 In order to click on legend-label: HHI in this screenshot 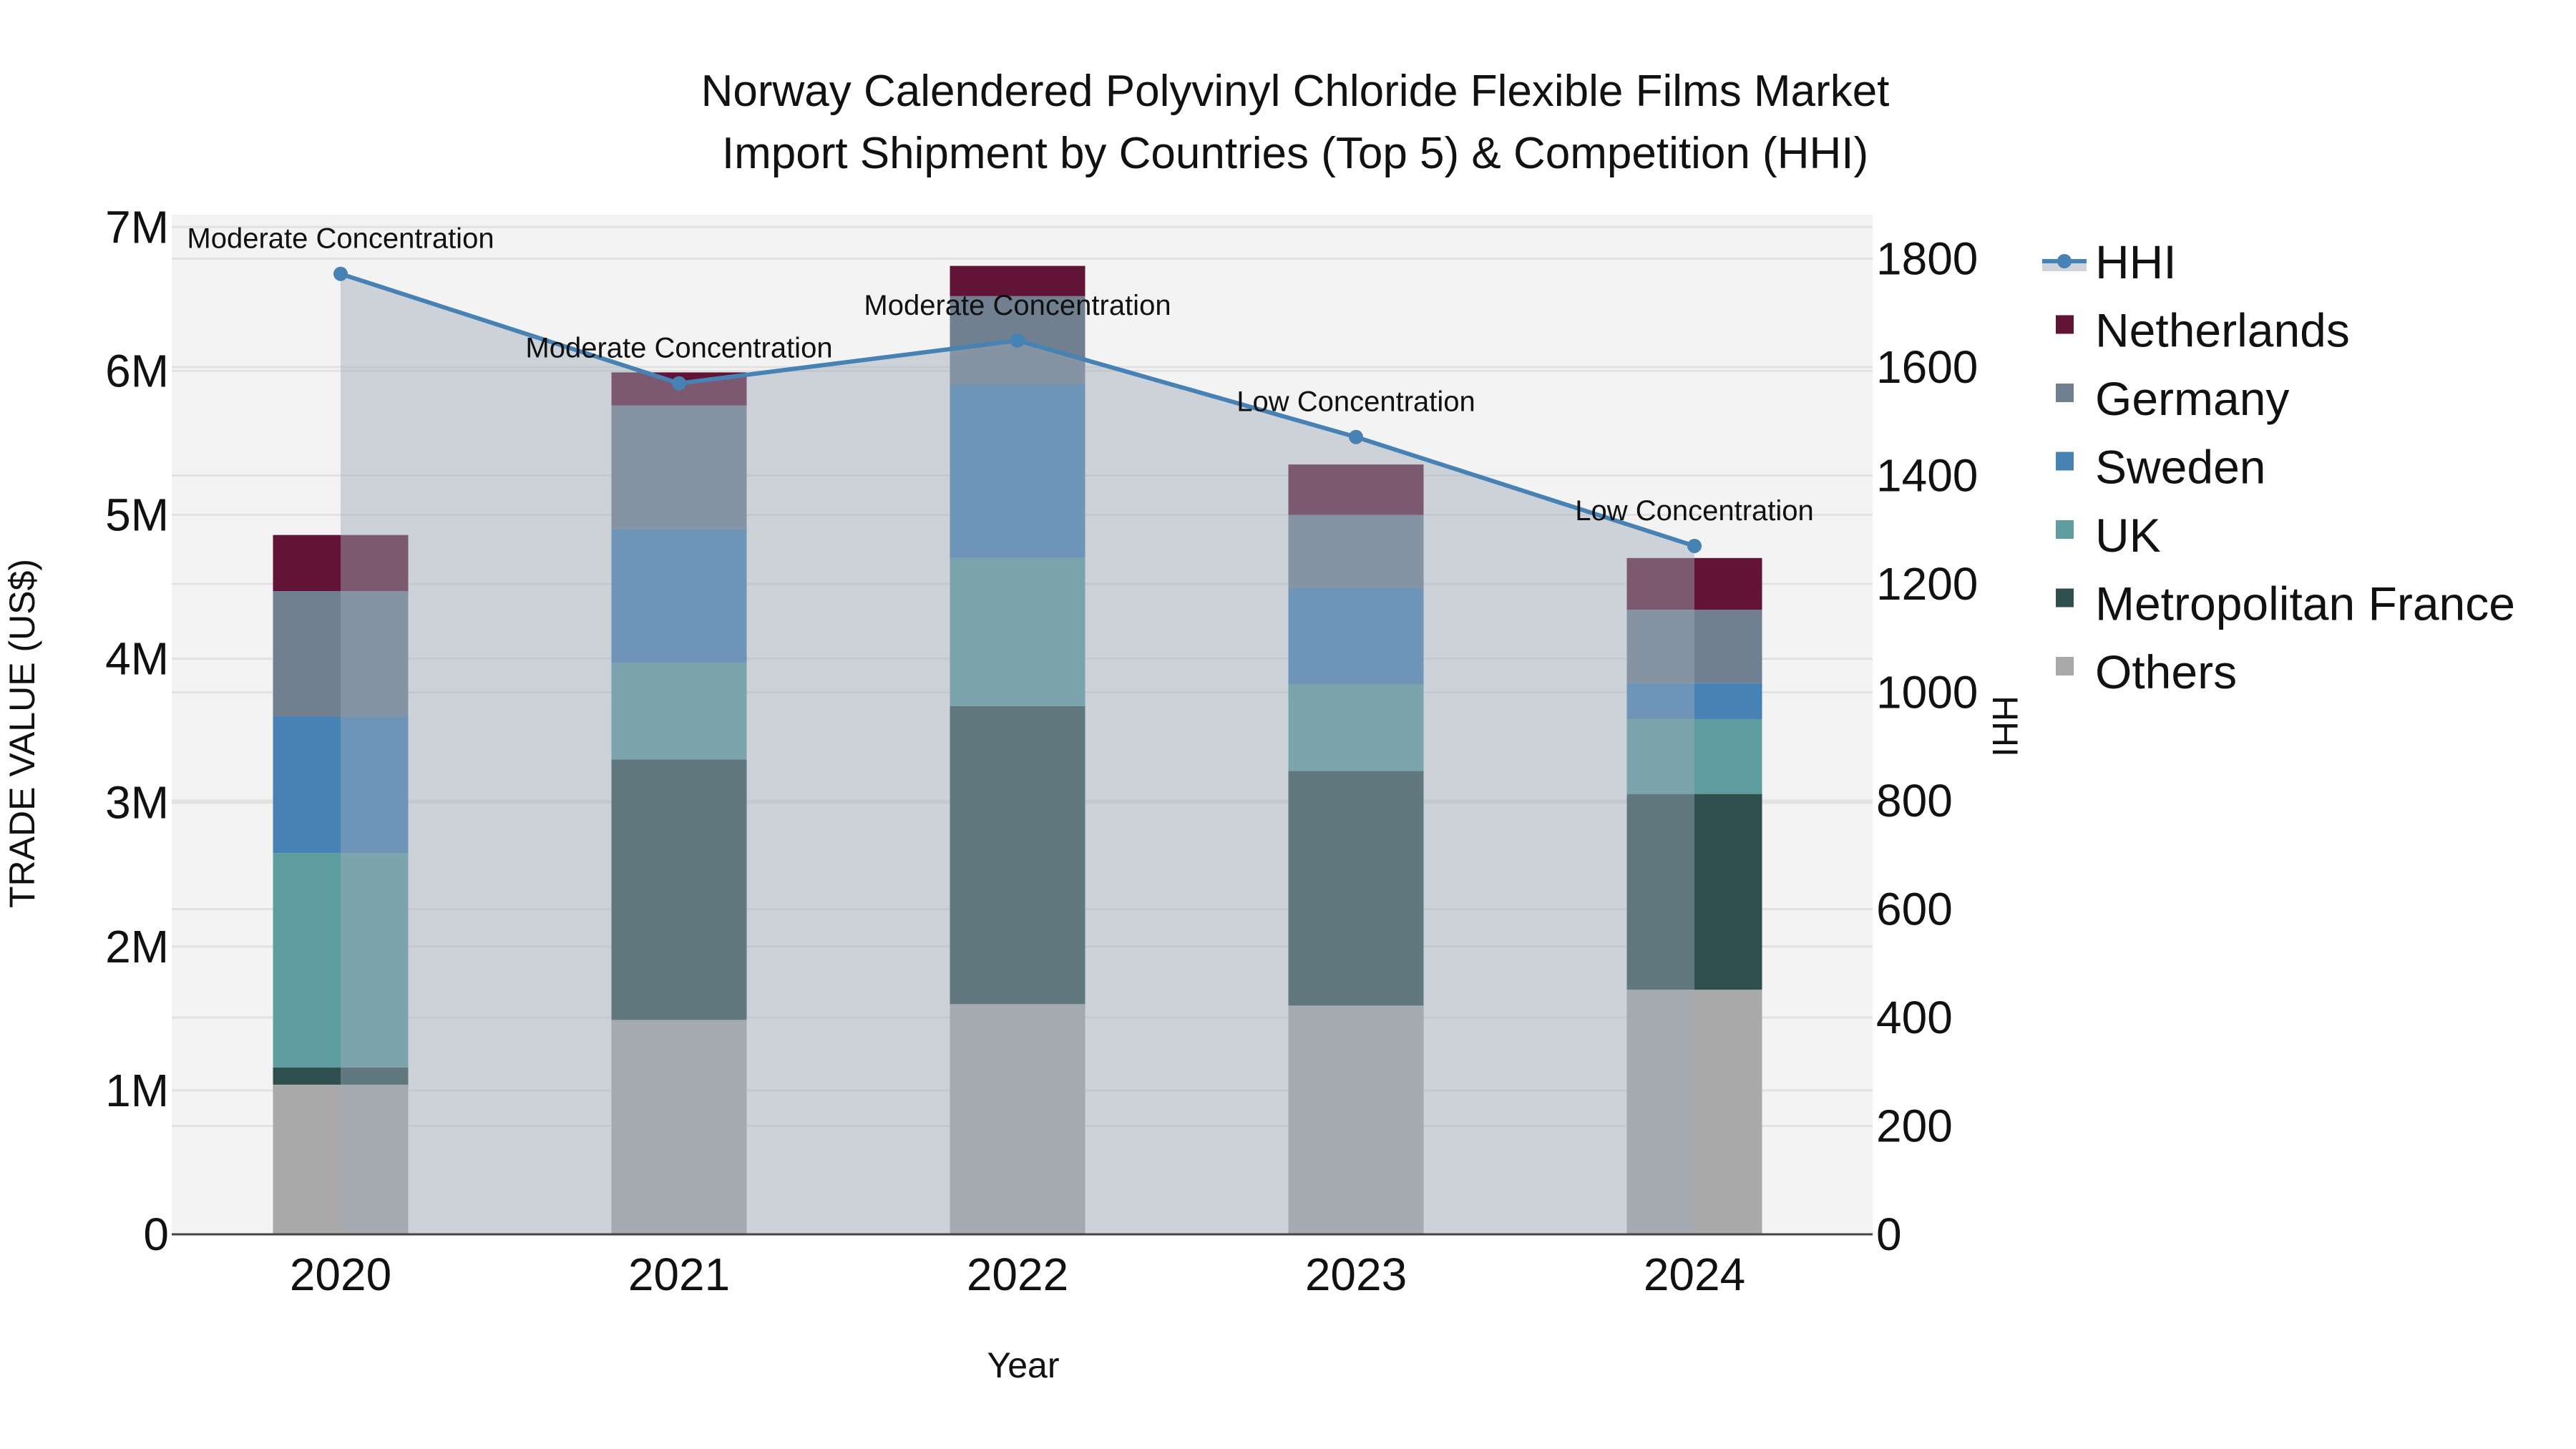, I will do `click(2136, 261)`.